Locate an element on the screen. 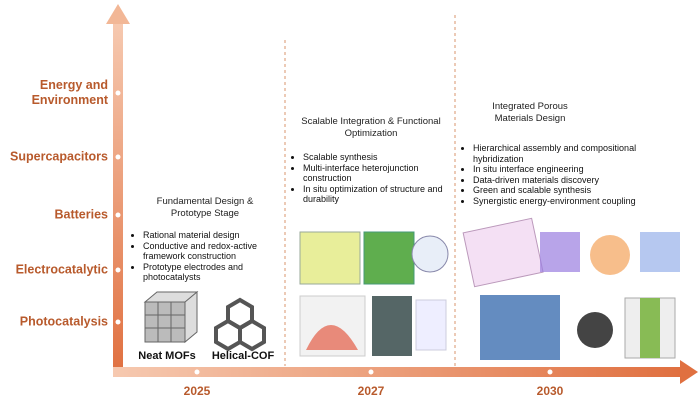 Image resolution: width=700 pixels, height=400 pixels. y-axis-label: Photocatalysis is located at coordinates (63, 321).